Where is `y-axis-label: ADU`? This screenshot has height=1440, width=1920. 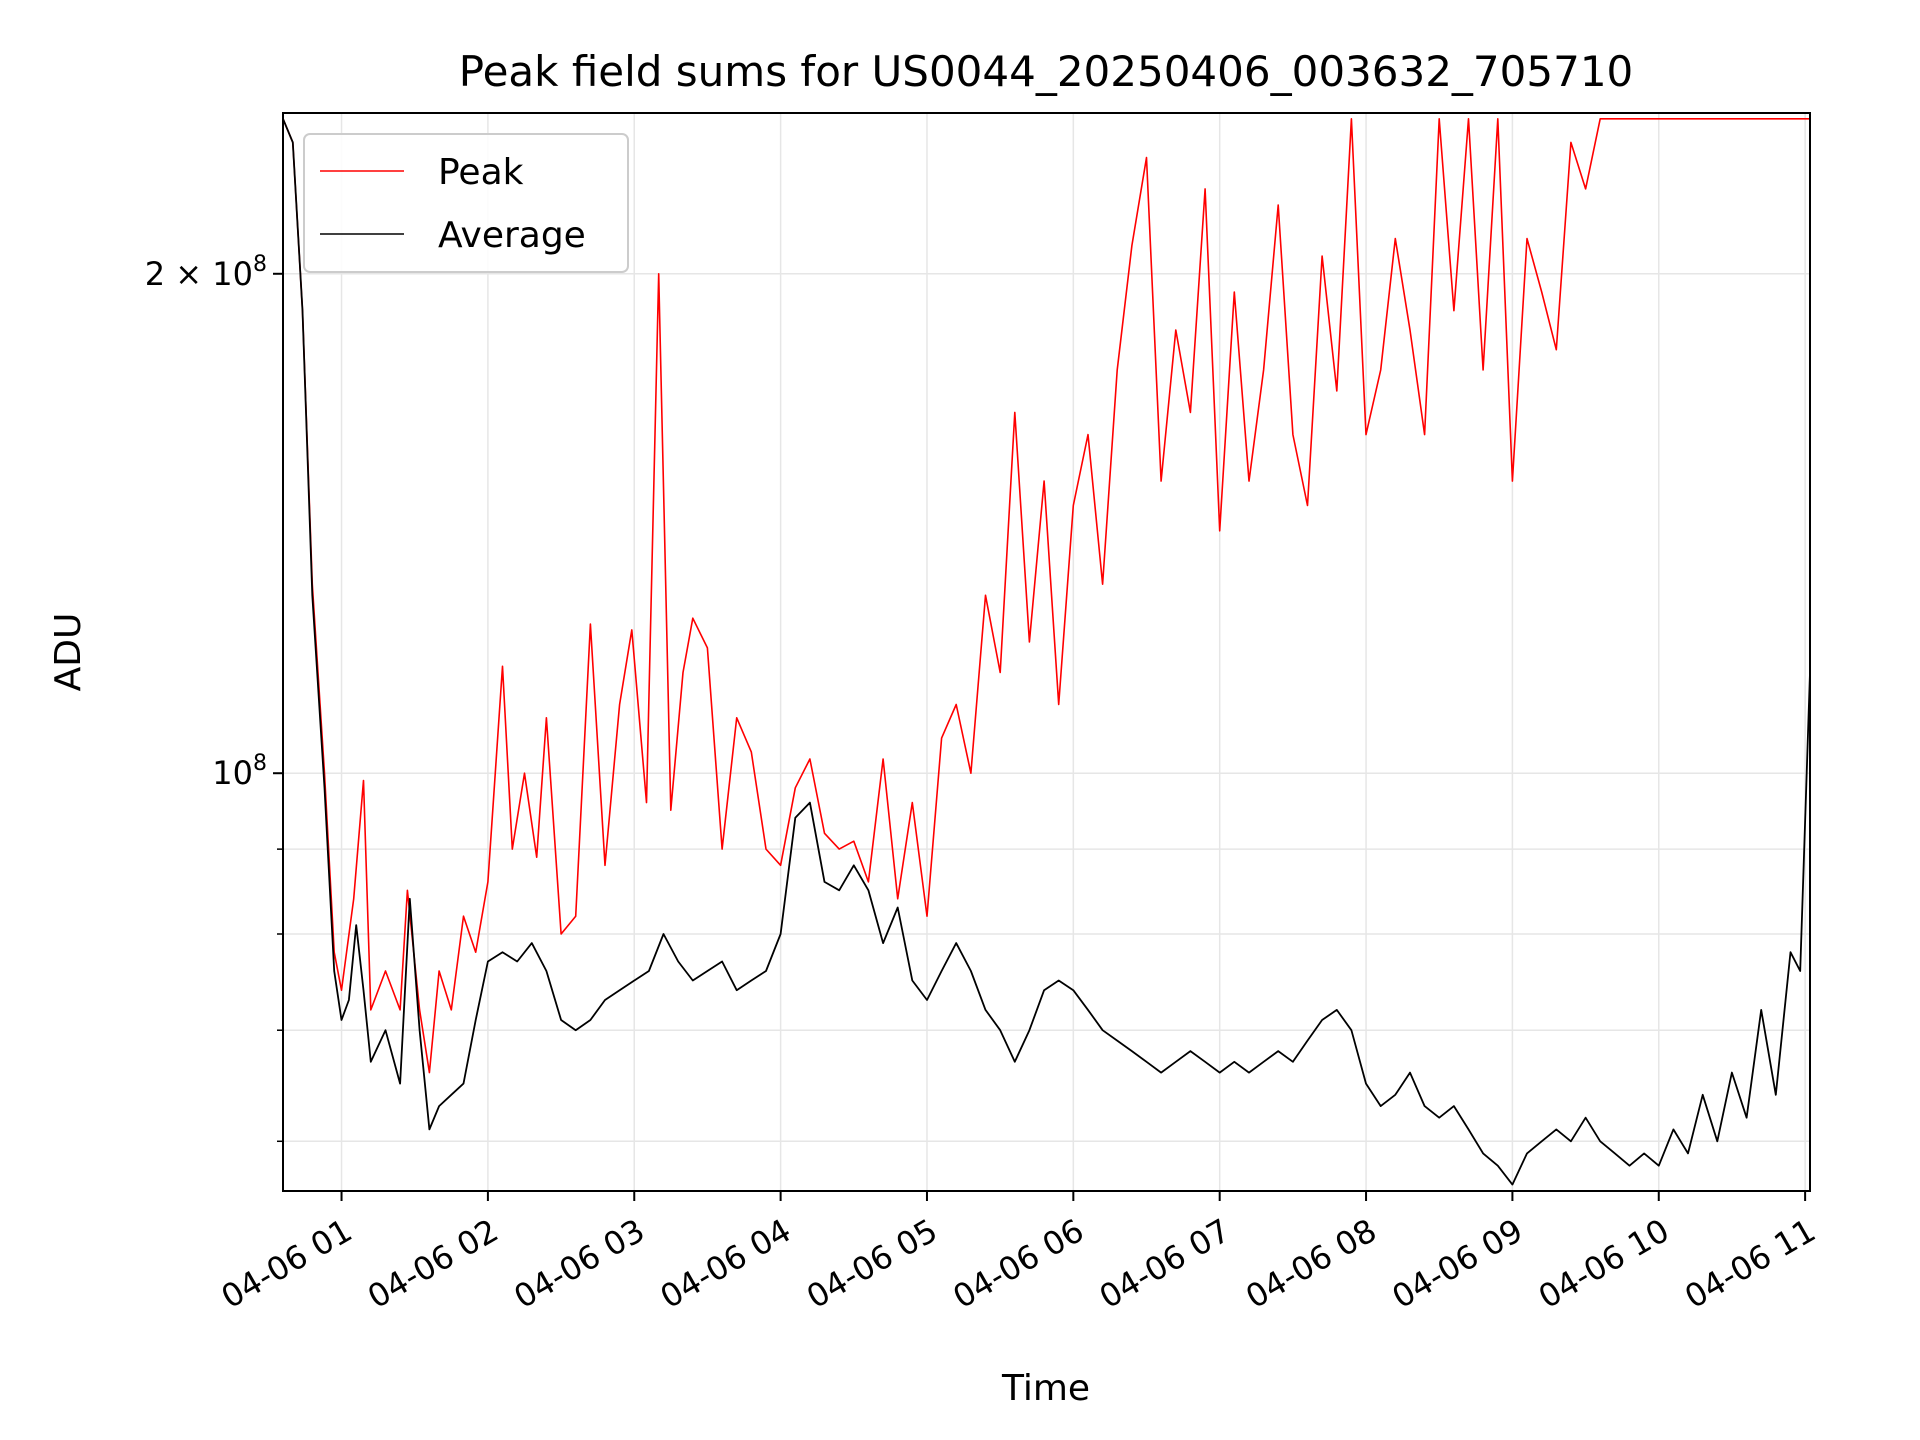
y-axis-label: ADU is located at coordinates (68, 652).